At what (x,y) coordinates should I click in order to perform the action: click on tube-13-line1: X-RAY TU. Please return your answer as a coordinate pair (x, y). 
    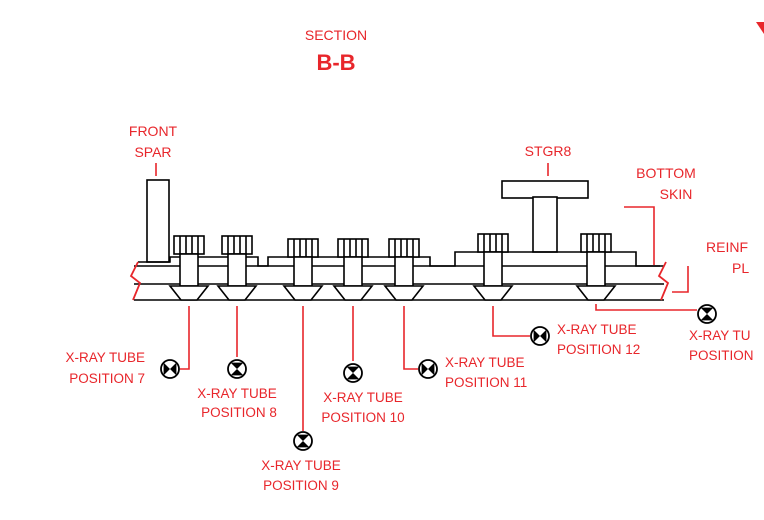
    Looking at the image, I should click on (720, 335).